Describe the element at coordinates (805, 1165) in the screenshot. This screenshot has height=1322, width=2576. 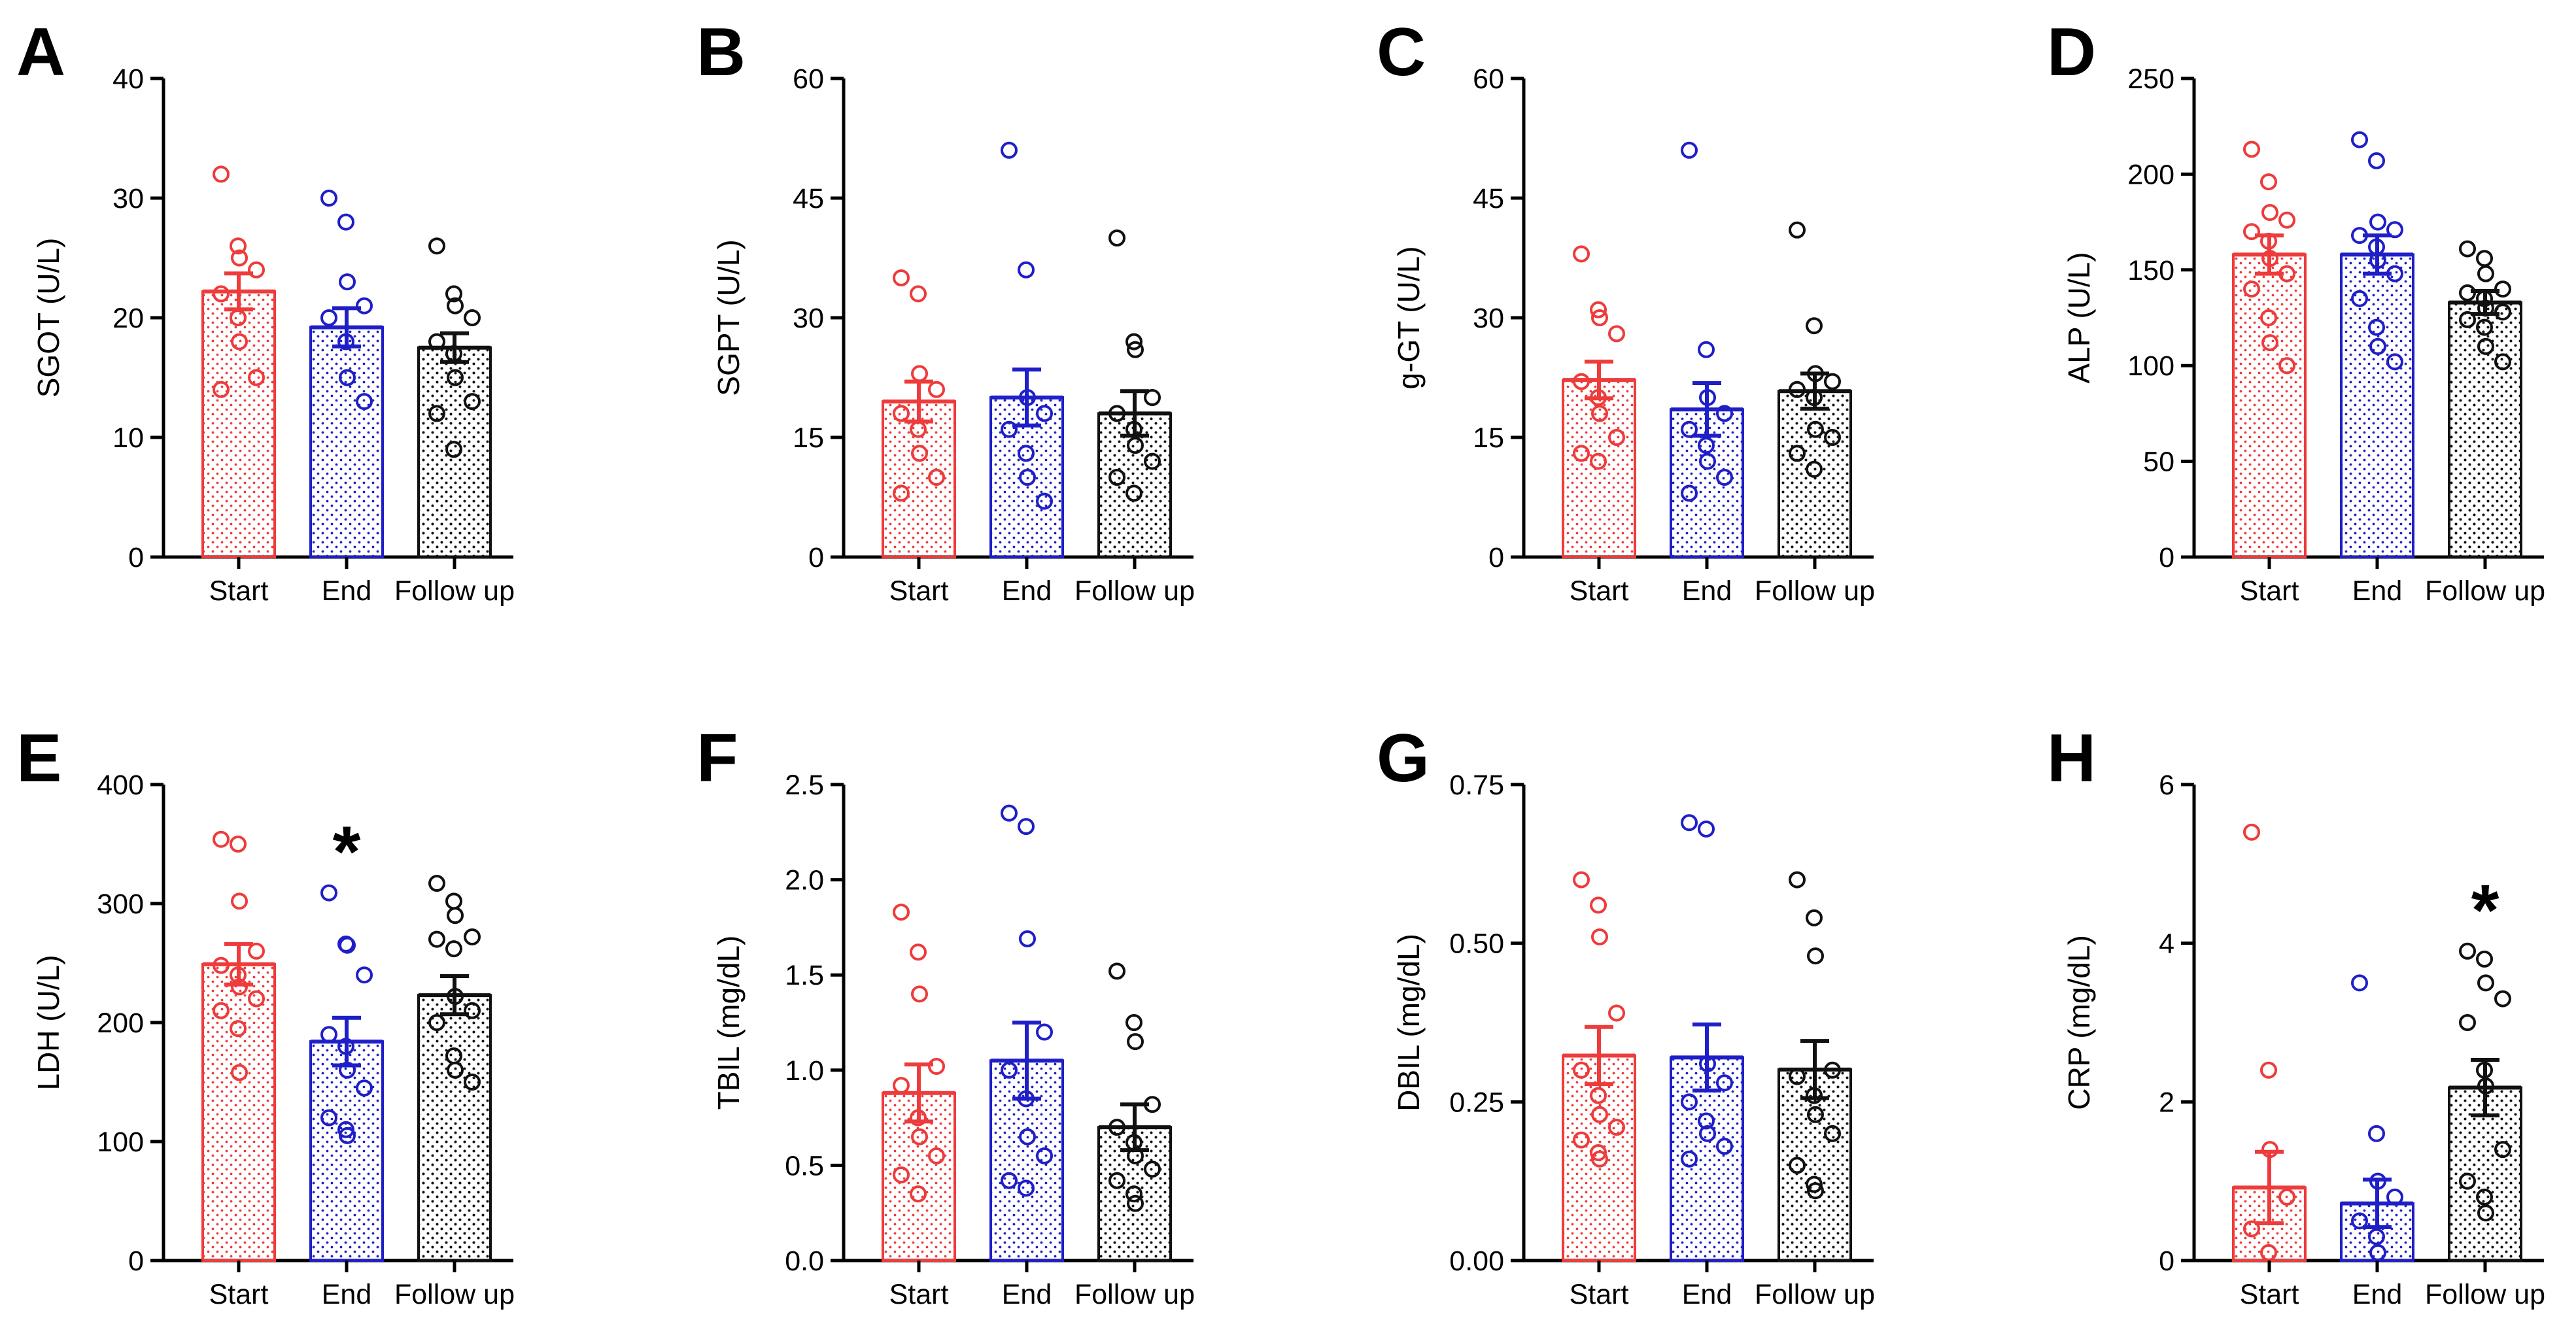
I see `y-tick-label: 0.5` at that location.